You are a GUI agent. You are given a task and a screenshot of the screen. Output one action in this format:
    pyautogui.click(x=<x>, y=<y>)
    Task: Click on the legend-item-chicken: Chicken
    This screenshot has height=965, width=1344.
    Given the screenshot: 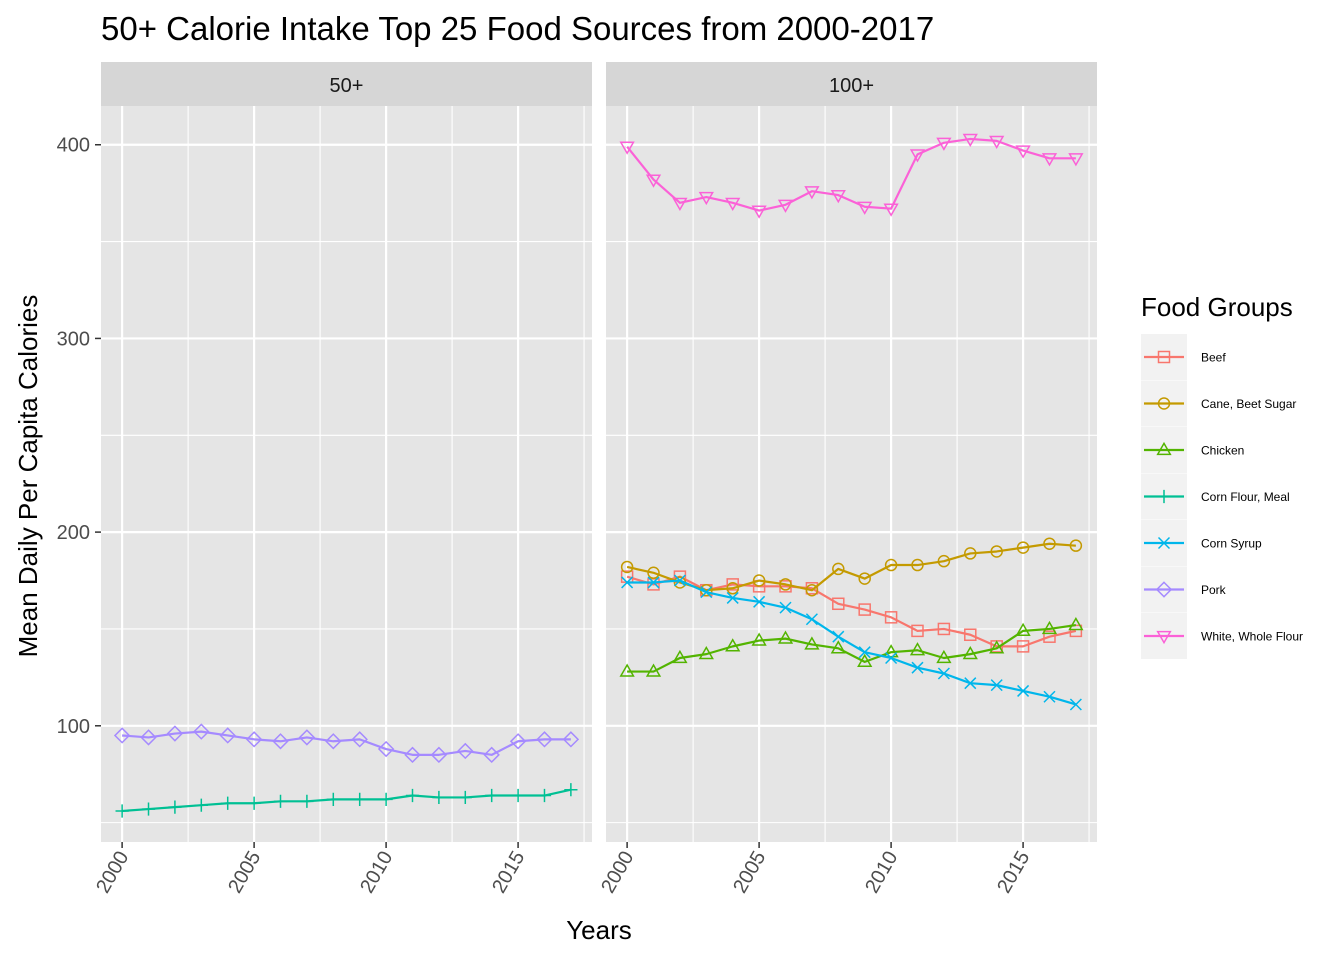 What is the action you would take?
    pyautogui.click(x=1192, y=450)
    